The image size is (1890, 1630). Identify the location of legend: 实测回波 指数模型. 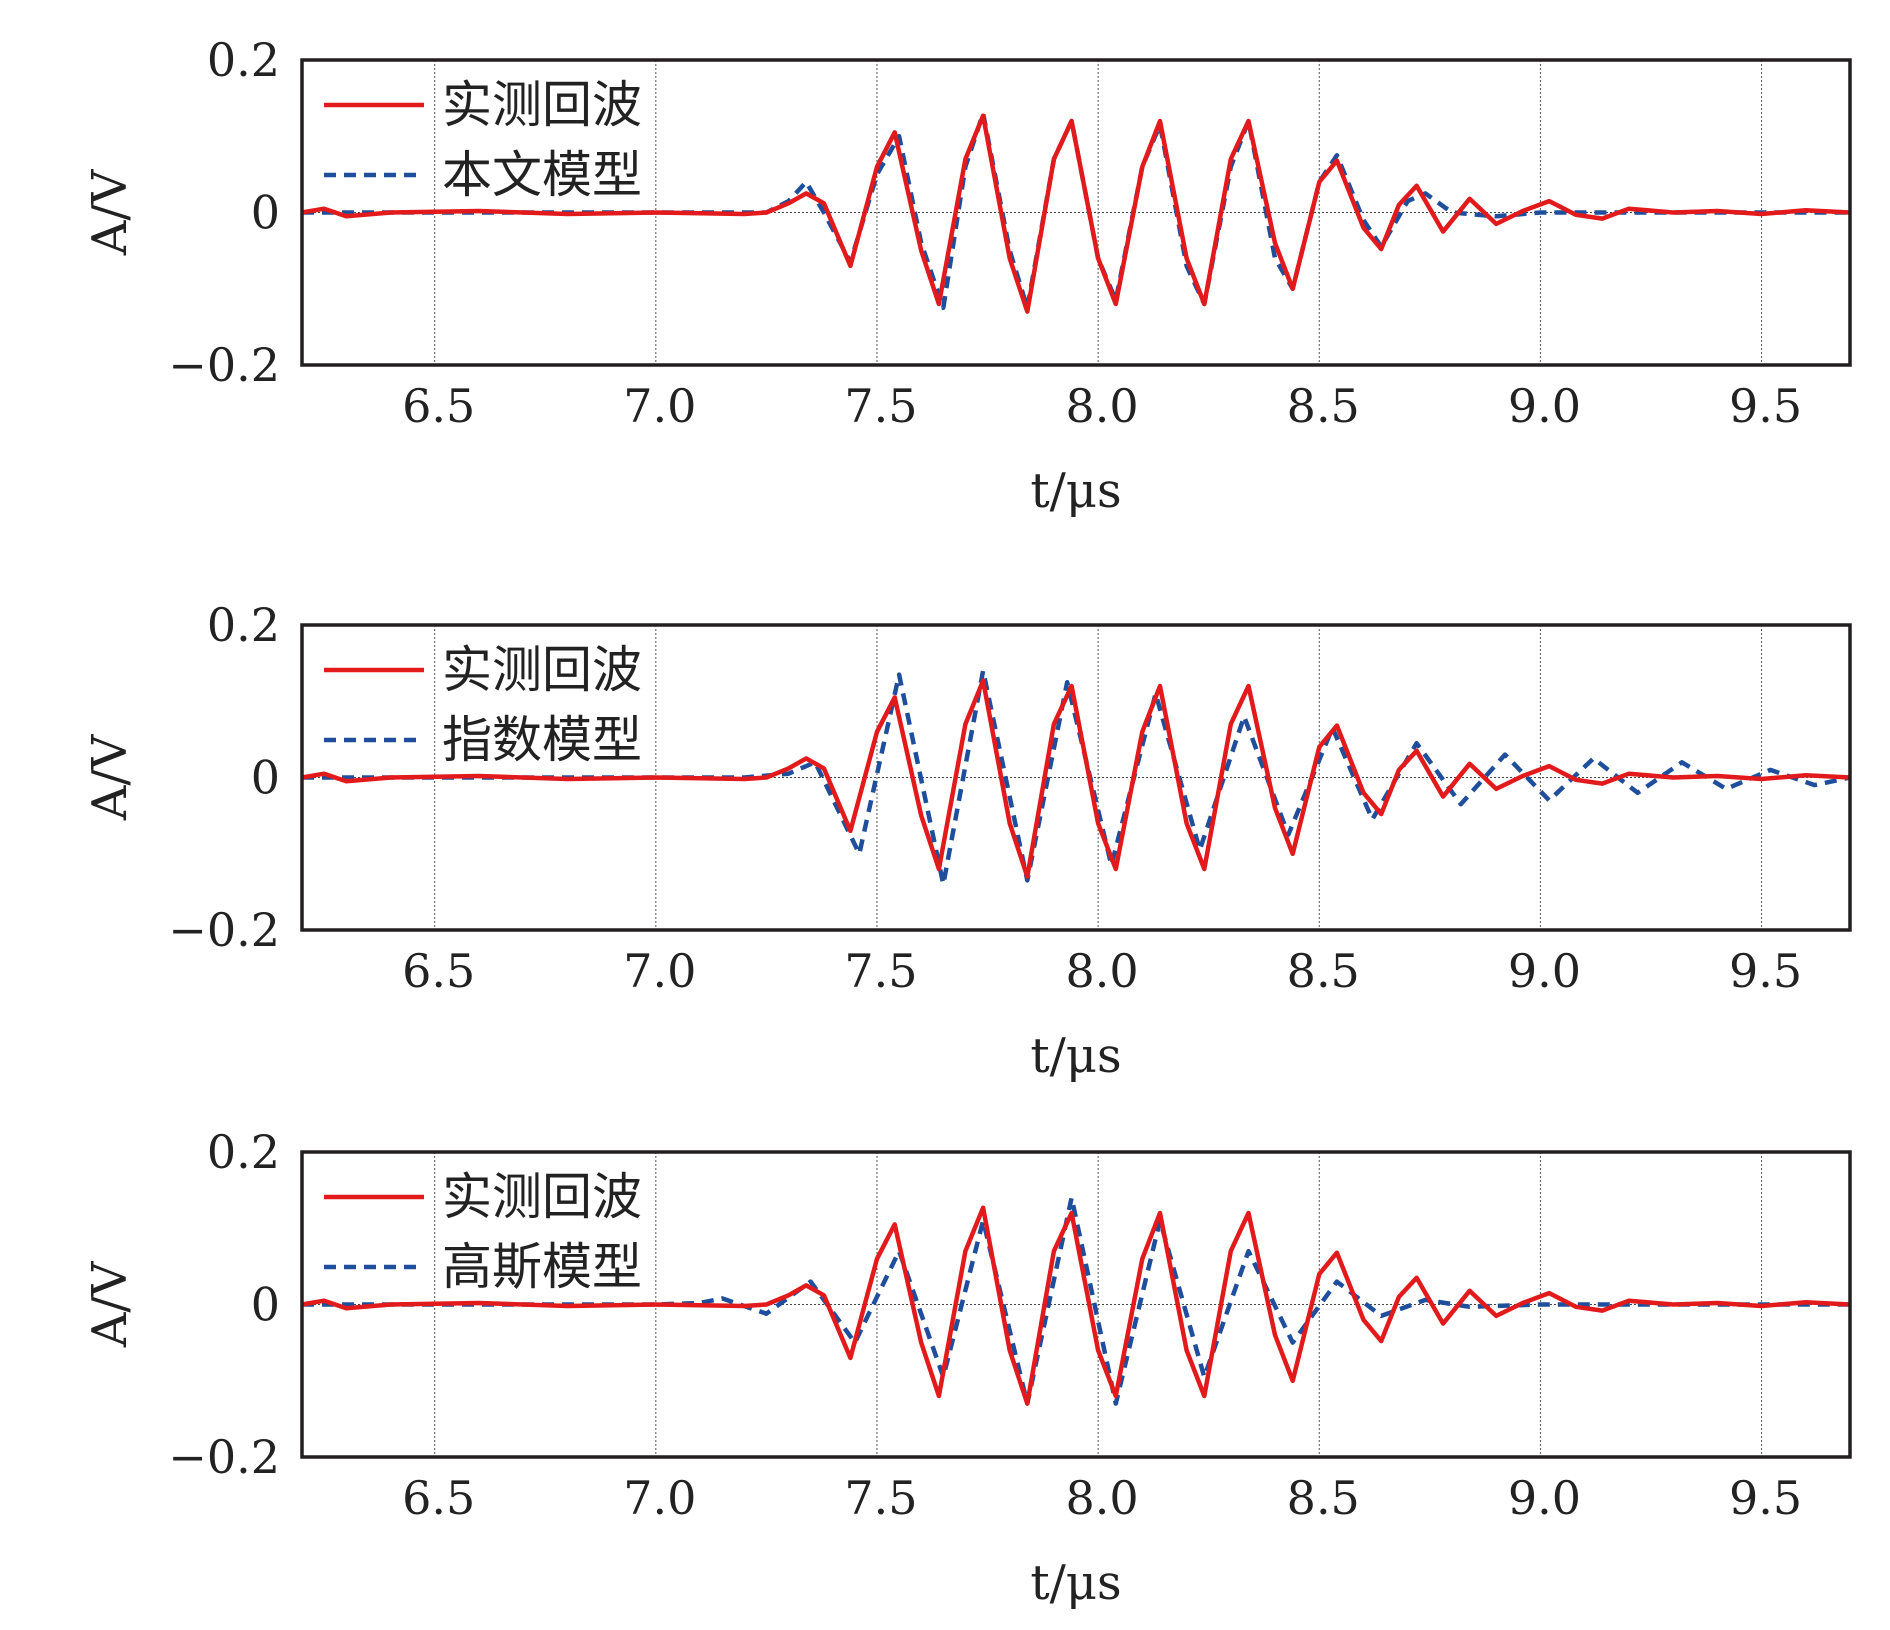
(483, 705).